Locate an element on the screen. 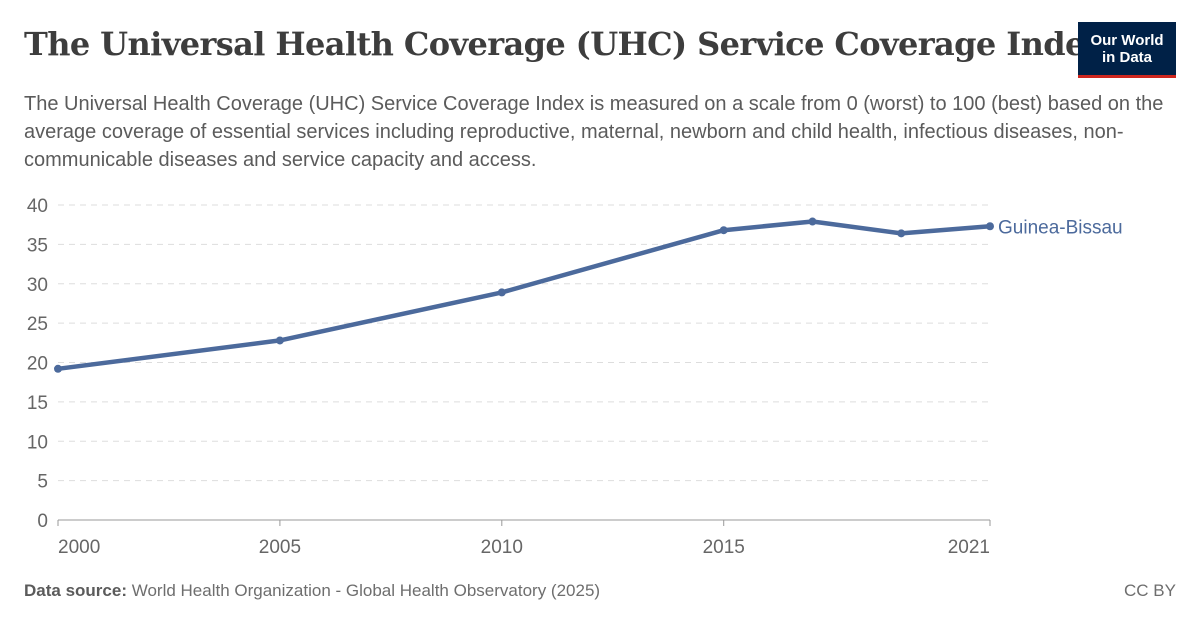  x-tick-label: 2000 is located at coordinates (79, 547).